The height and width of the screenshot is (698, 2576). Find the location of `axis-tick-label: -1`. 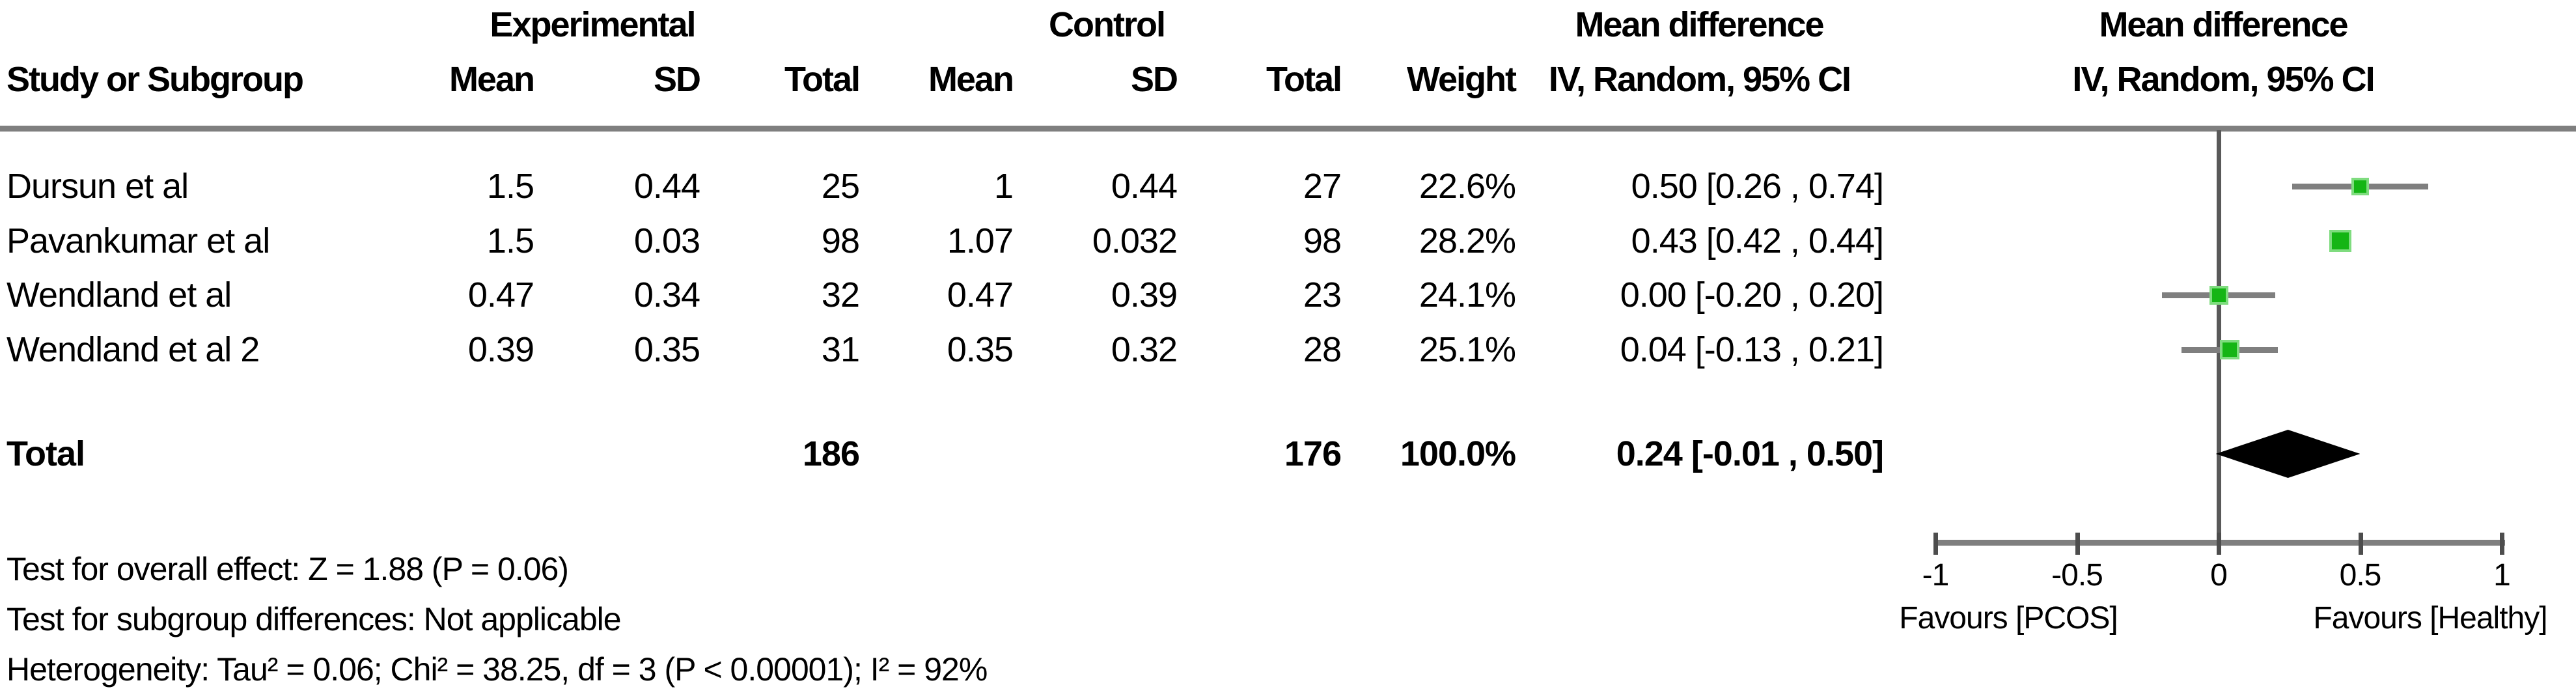

axis-tick-label: -1 is located at coordinates (1936, 575).